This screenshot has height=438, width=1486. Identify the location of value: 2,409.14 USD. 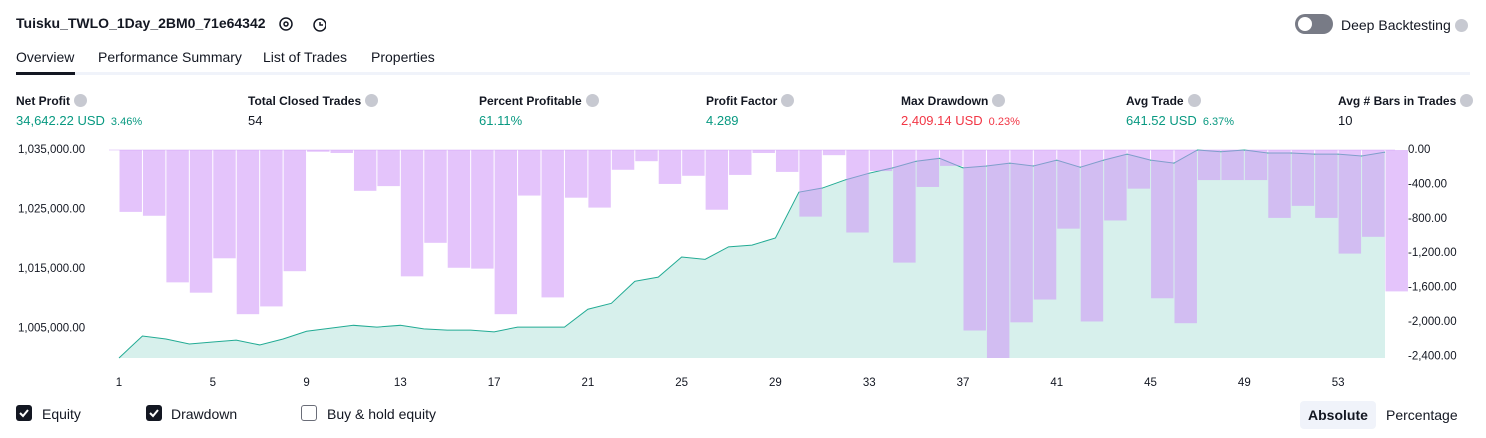
(942, 120).